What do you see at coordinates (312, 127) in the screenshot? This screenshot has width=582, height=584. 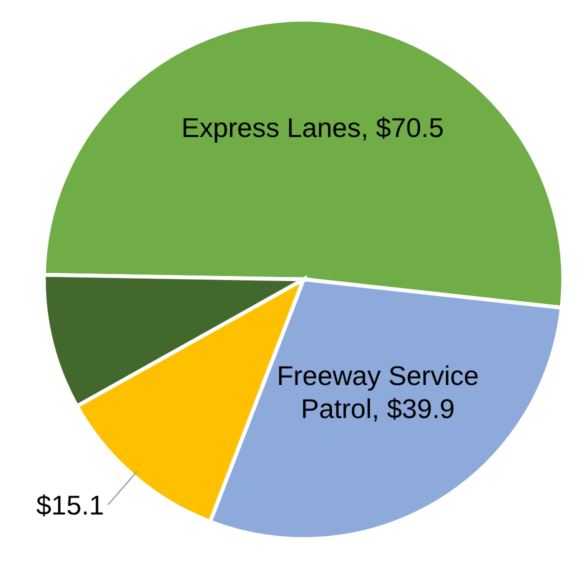 I see `slice-label: Express Lanes, $70.5` at bounding box center [312, 127].